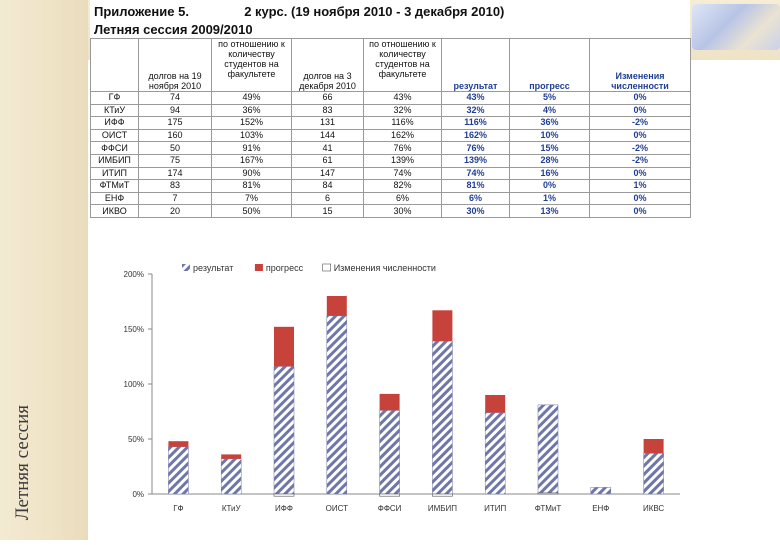 The image size is (780, 545). What do you see at coordinates (385, 268) in the screenshot?
I see `legend-label: Изменения численности` at bounding box center [385, 268].